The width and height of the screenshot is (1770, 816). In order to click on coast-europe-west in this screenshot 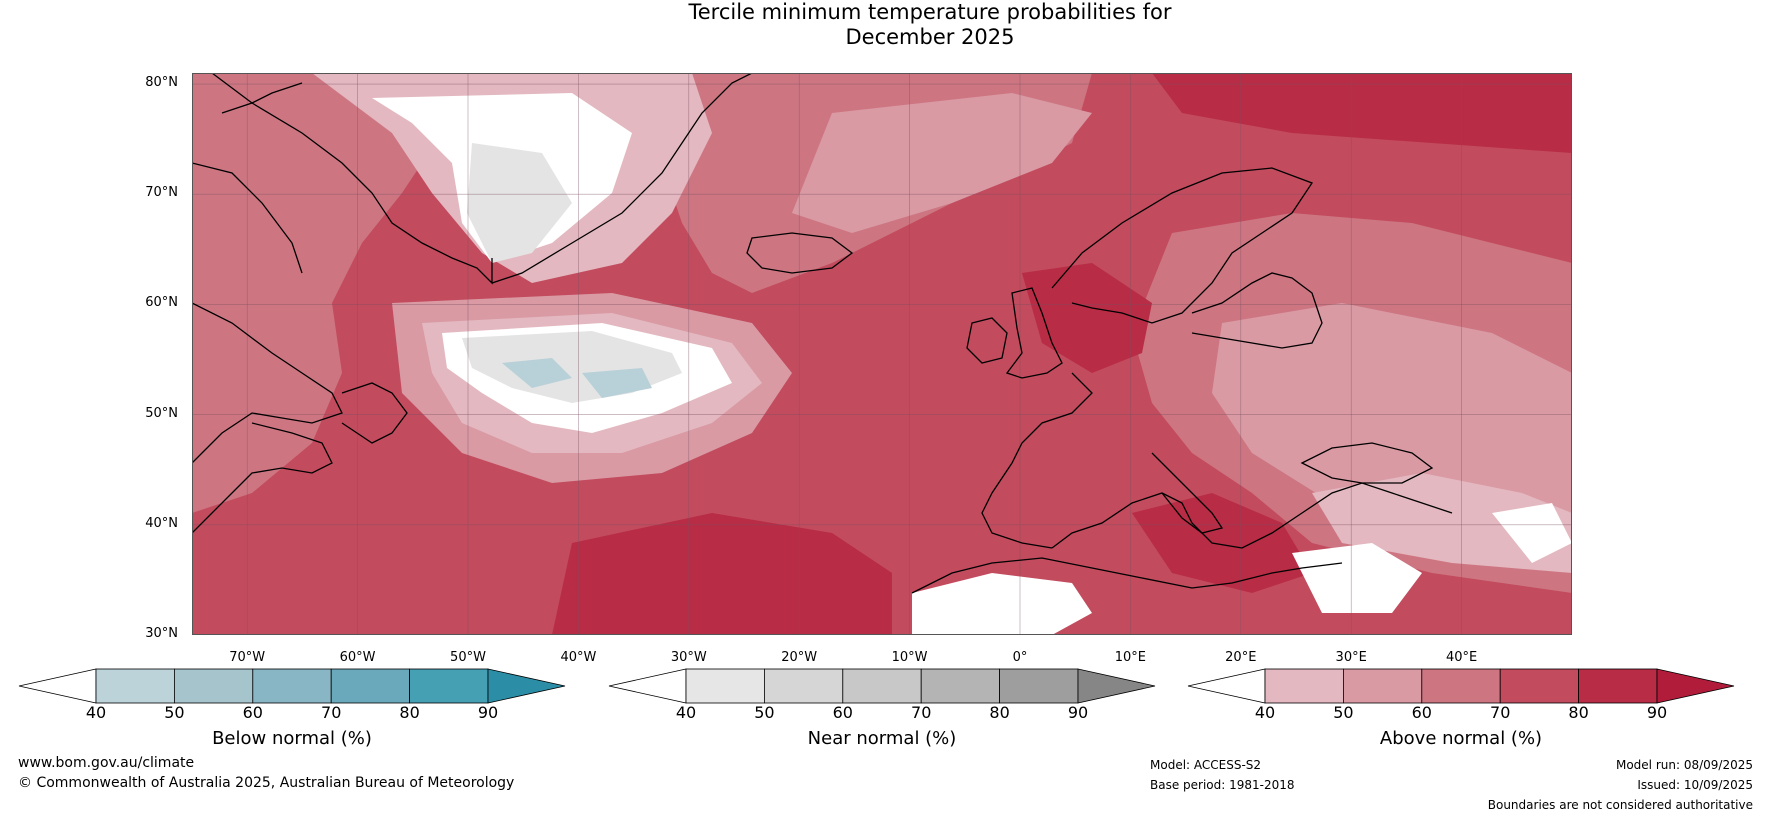, I will do `click(1037, 460)`.